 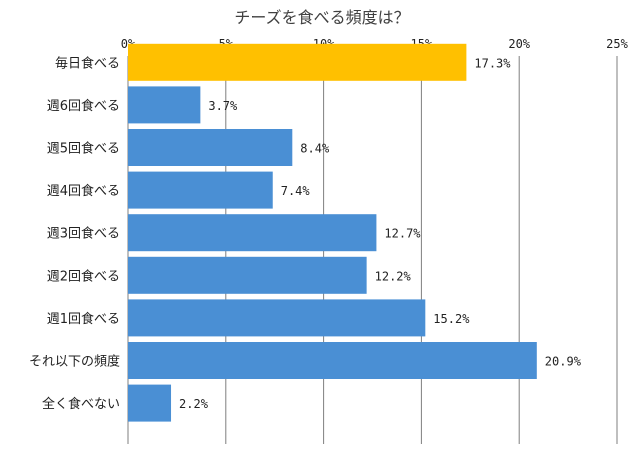 I want to click on data-label: 20.9%, so click(x=563, y=362).